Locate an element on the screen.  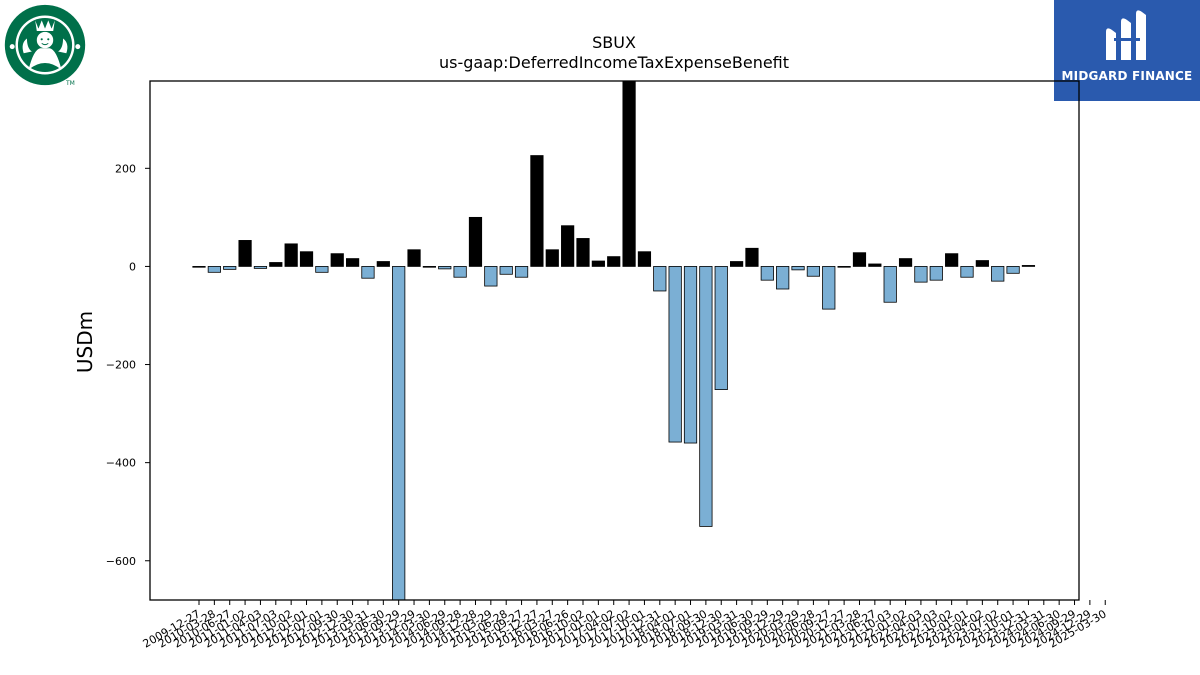
midgard-finance-logo: MIDGARD FINANCE is located at coordinates (1127, 50).